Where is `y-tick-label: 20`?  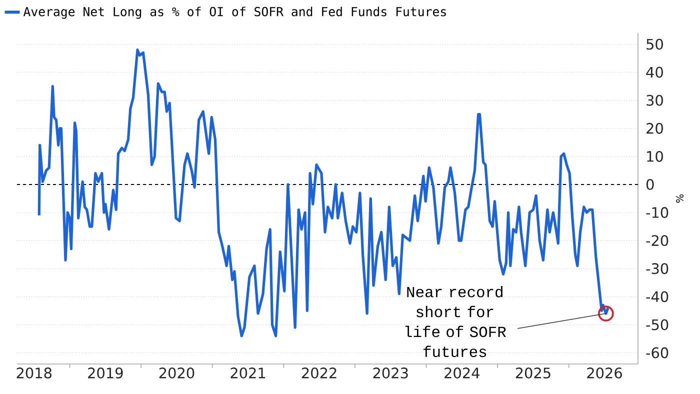
y-tick-label: 20 is located at coordinates (654, 128).